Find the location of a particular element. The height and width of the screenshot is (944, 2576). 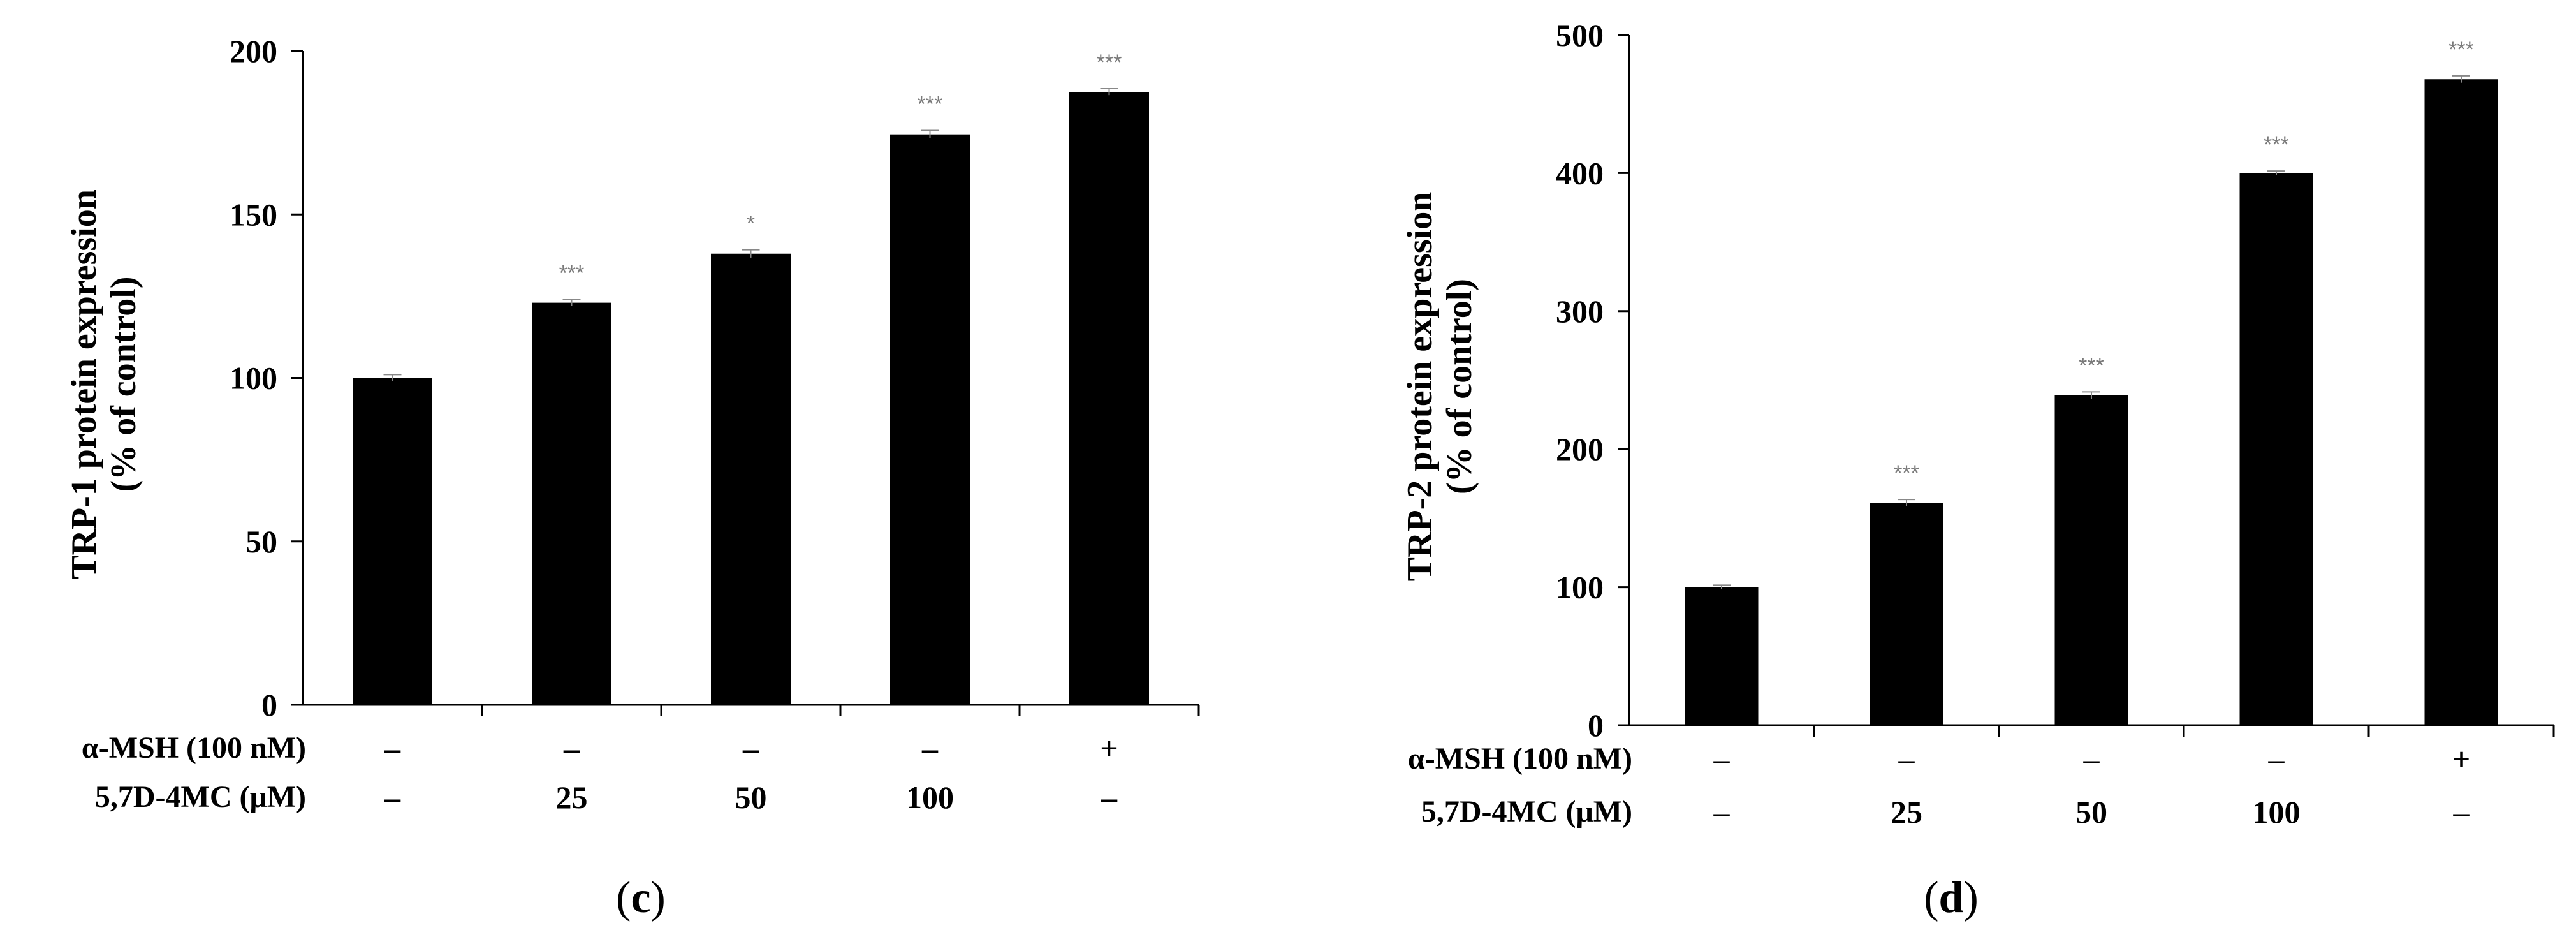

y-tick-label: 300 is located at coordinates (1580, 311).